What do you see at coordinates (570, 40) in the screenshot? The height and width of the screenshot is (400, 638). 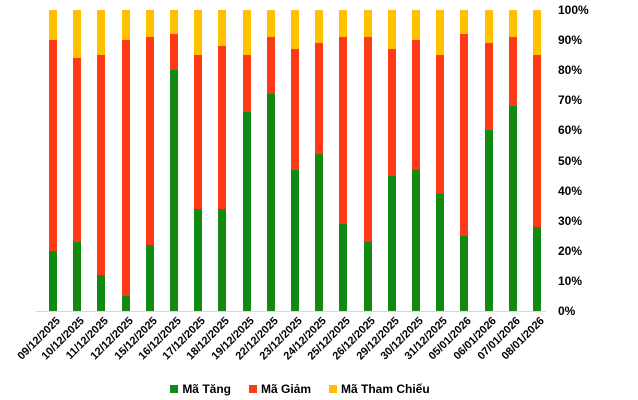 I see `y-axis-tick-label: 90%` at bounding box center [570, 40].